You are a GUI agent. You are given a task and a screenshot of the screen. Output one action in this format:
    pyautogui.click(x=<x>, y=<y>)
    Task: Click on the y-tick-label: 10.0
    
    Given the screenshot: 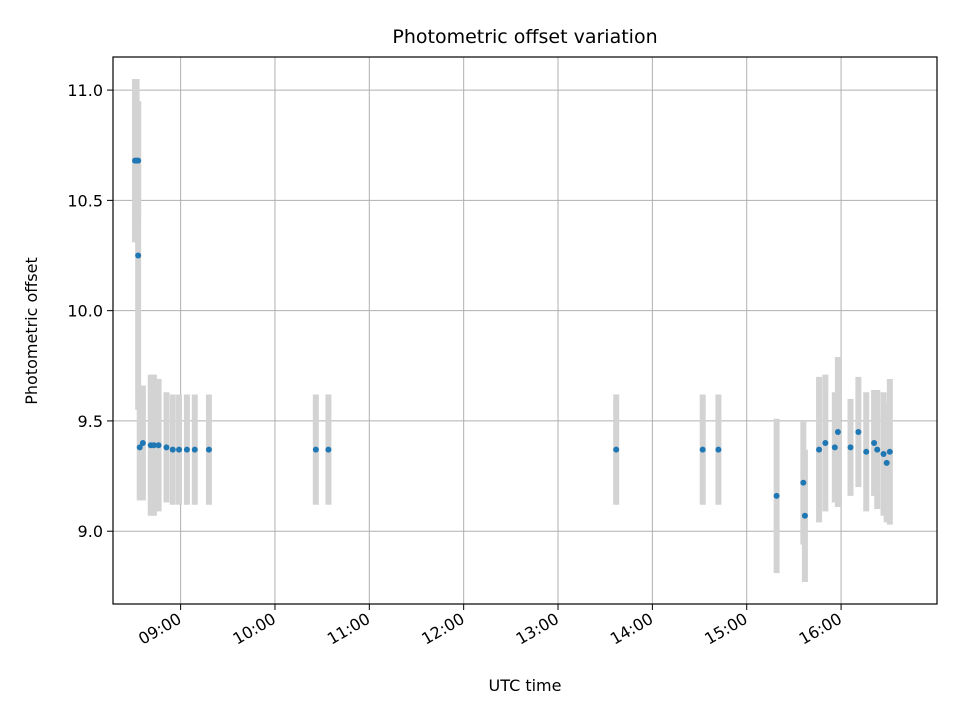 What is the action you would take?
    pyautogui.click(x=85, y=311)
    